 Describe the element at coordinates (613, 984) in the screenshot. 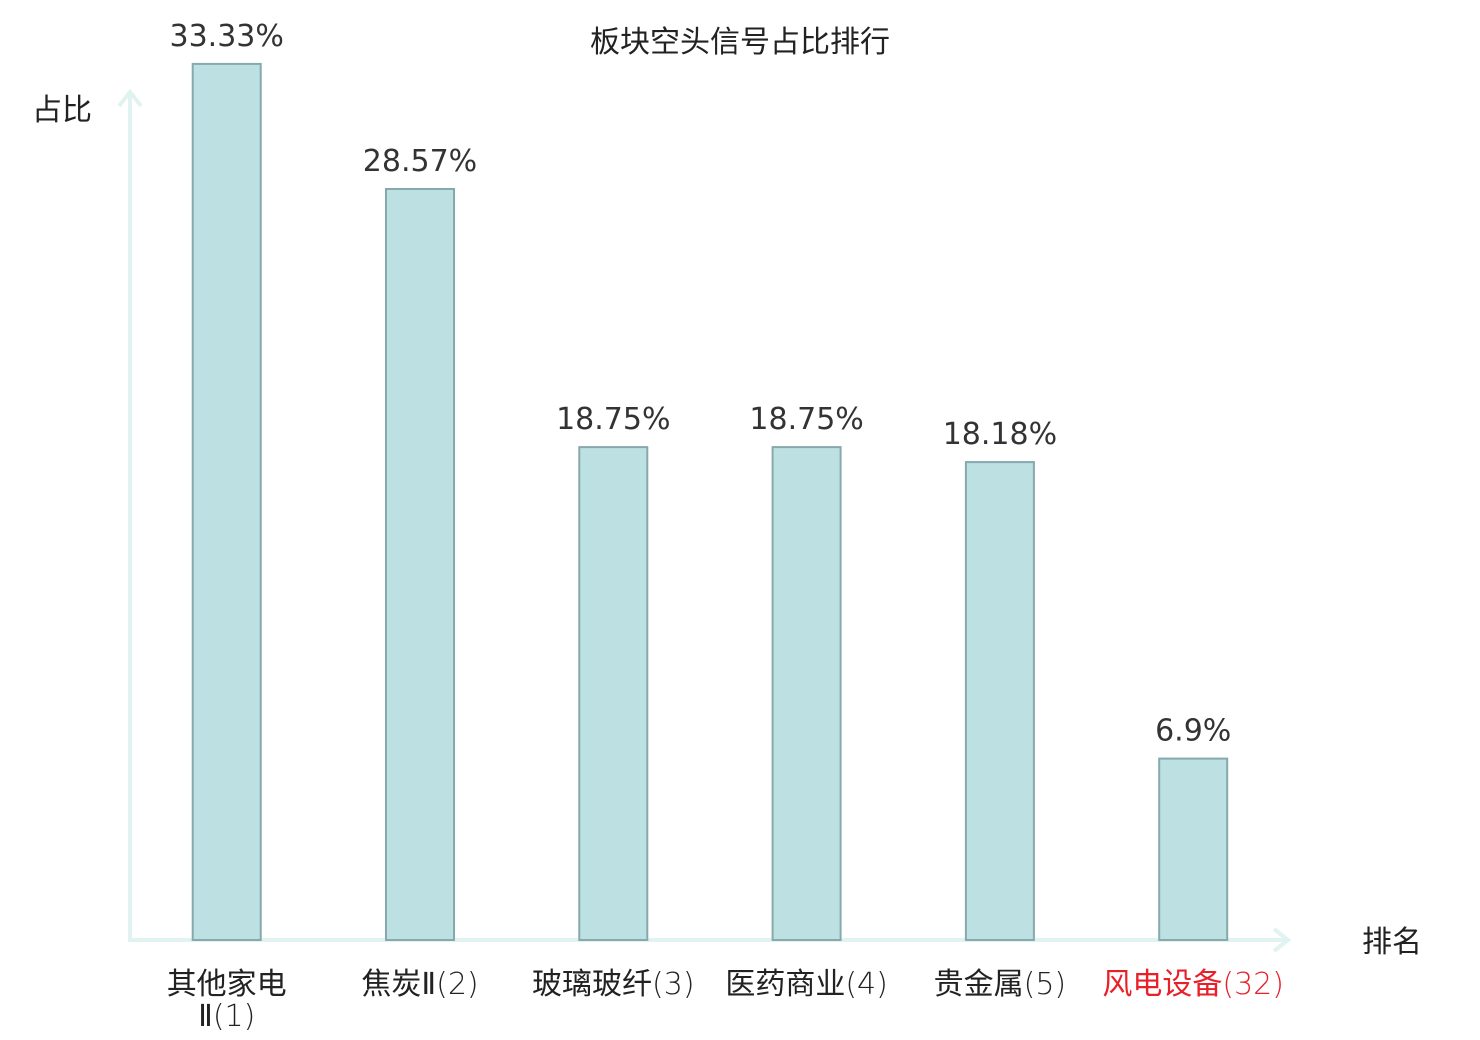

I see `category-label-3: 玻璃玻纤(3)` at that location.